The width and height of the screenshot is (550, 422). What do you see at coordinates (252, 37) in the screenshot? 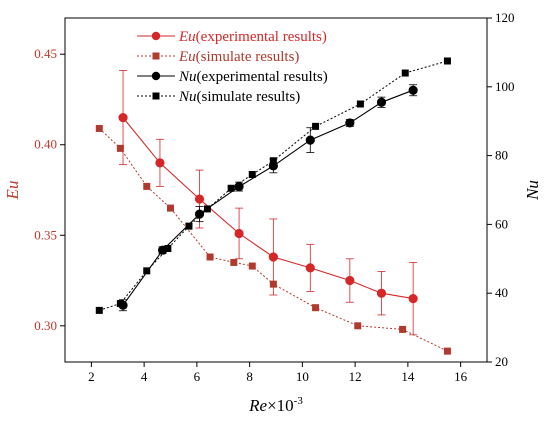
I see `legend-label: Eu(experimental results)` at bounding box center [252, 37].